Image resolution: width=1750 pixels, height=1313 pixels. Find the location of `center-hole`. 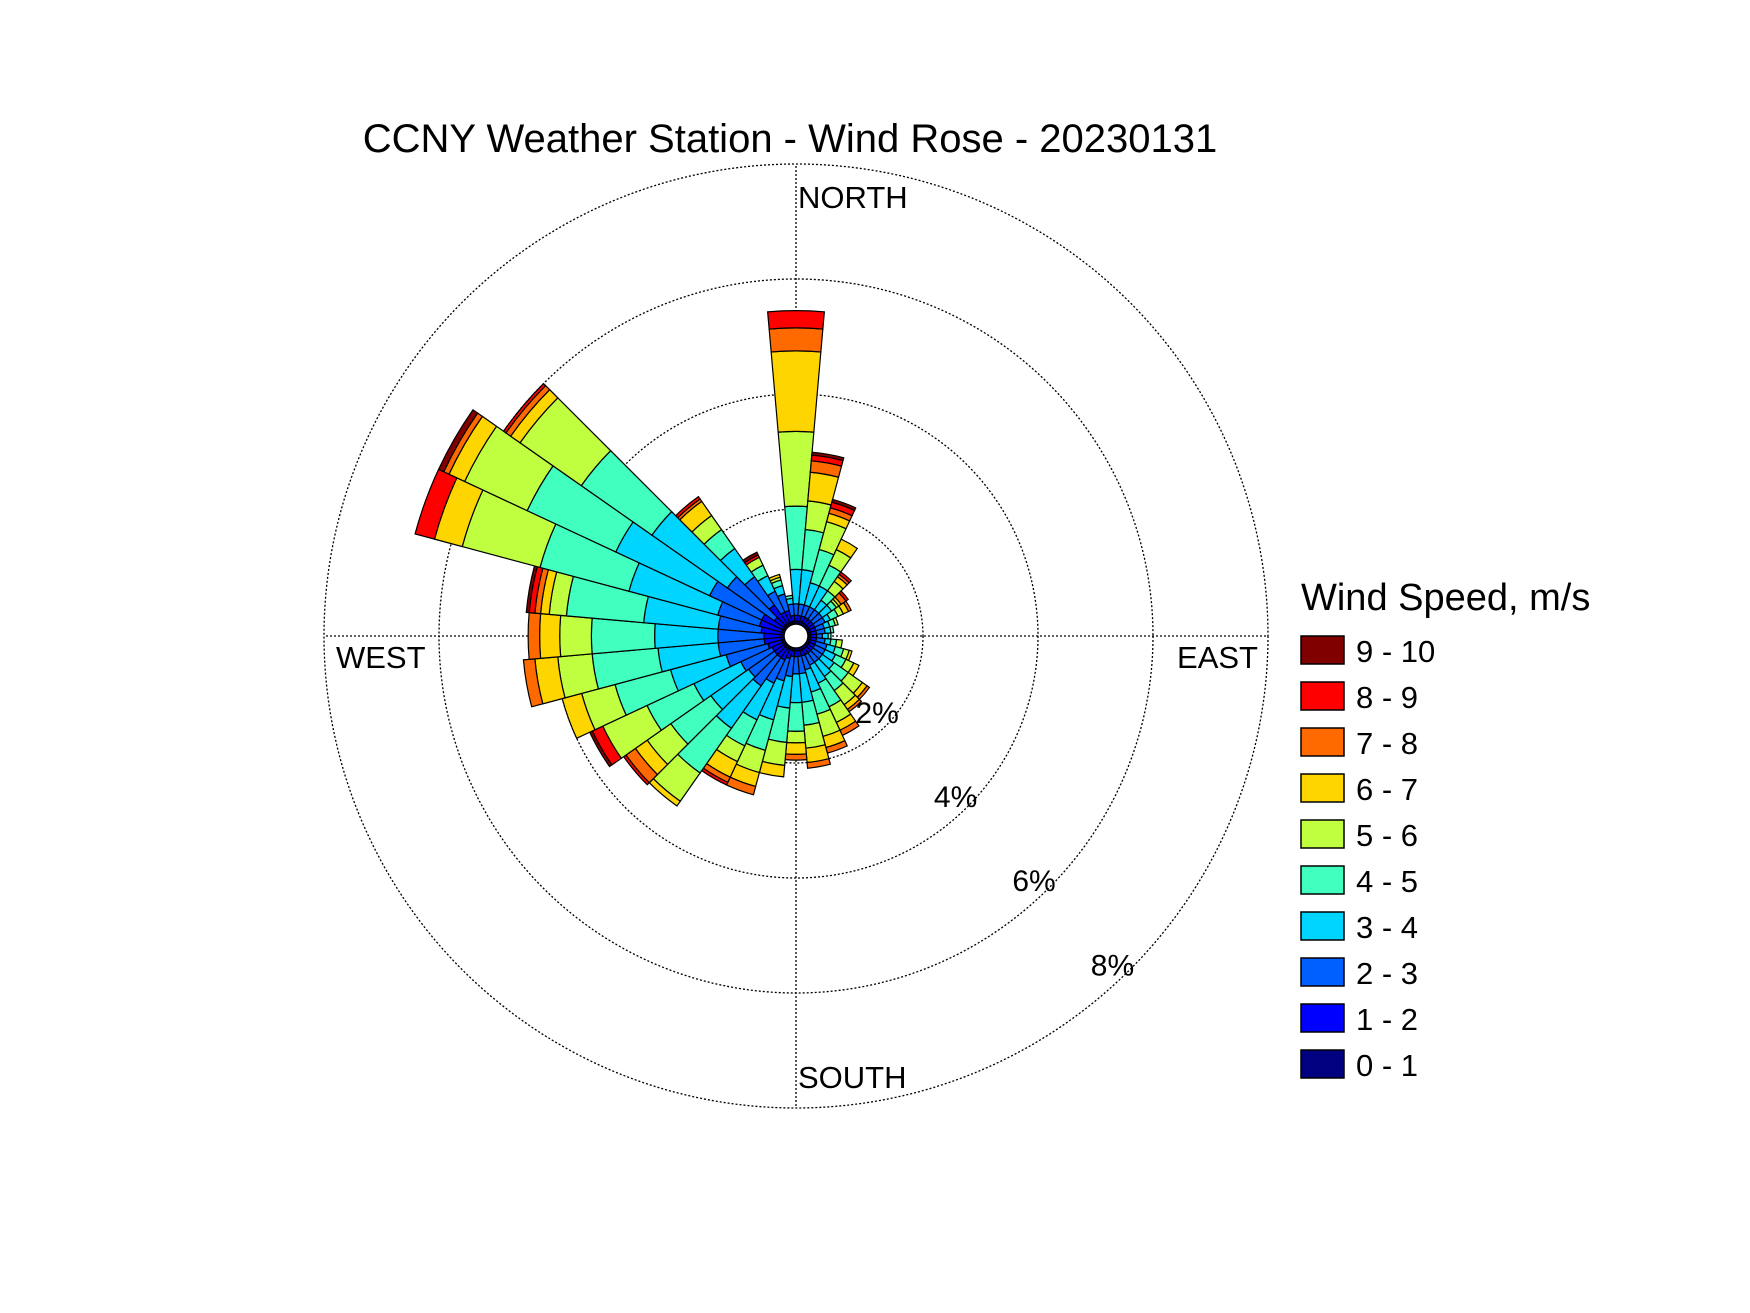

center-hole is located at coordinates (796, 636).